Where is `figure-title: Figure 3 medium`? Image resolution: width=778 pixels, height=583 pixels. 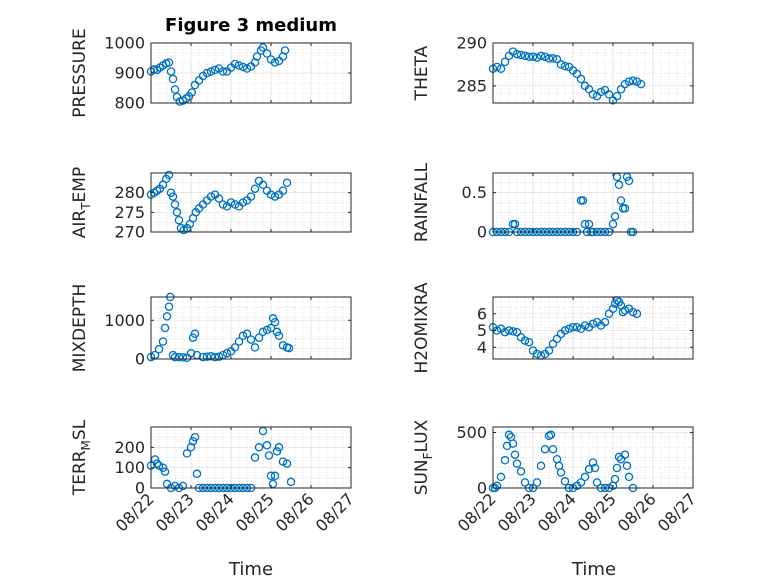
figure-title: Figure 3 medium is located at coordinates (251, 25).